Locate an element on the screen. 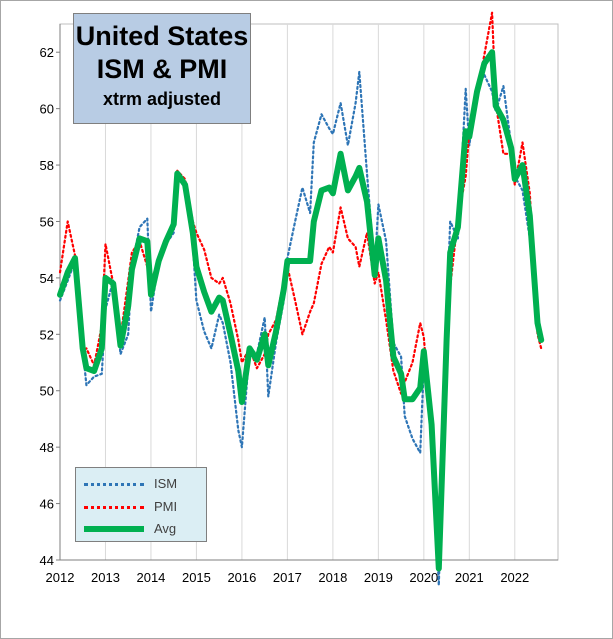  x-tick-label: 2018 is located at coordinates (332, 577).